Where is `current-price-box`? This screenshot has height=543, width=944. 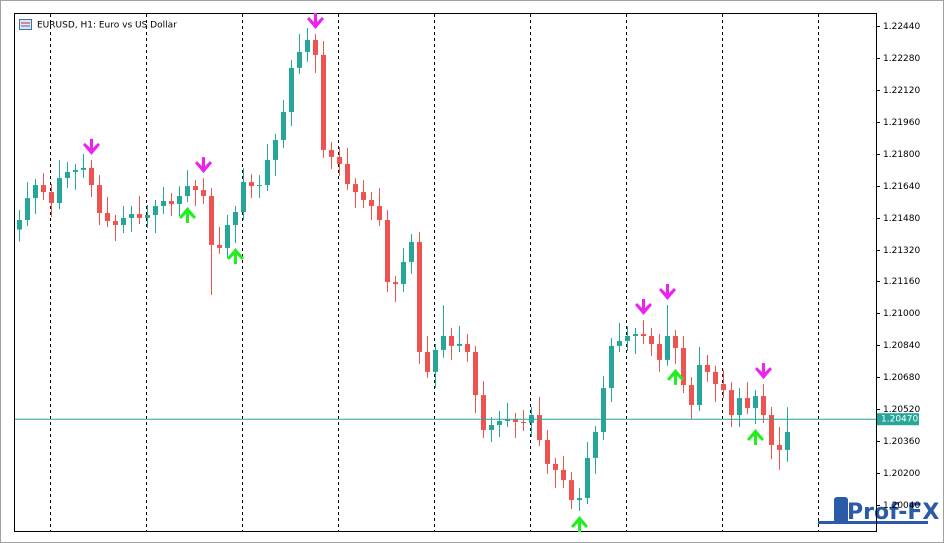 current-price-box is located at coordinates (898, 419).